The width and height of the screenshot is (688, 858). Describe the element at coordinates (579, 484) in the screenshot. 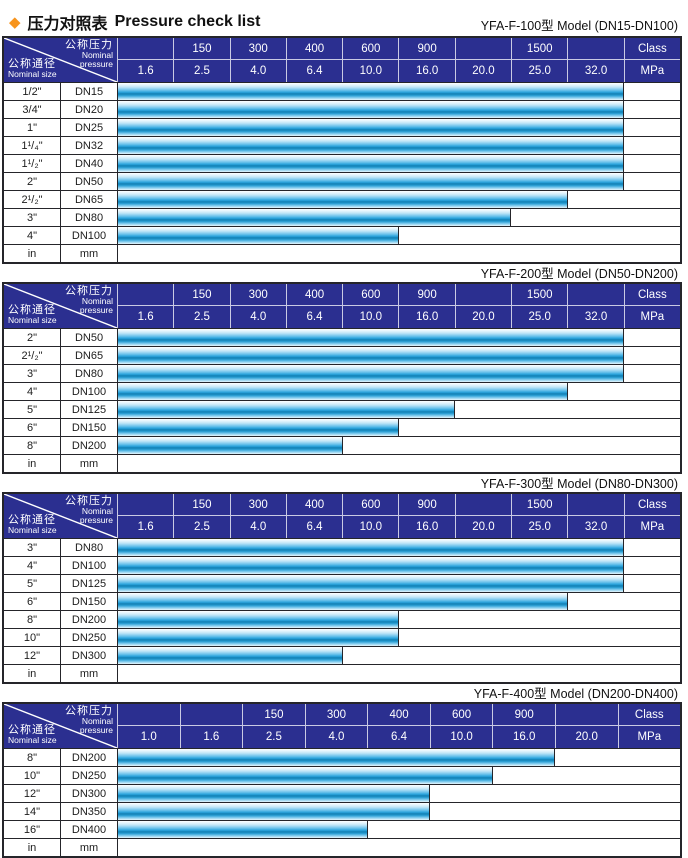

I see `table-3-subtitle: YFA-F-300型 Model (DN80-DN300)` at that location.